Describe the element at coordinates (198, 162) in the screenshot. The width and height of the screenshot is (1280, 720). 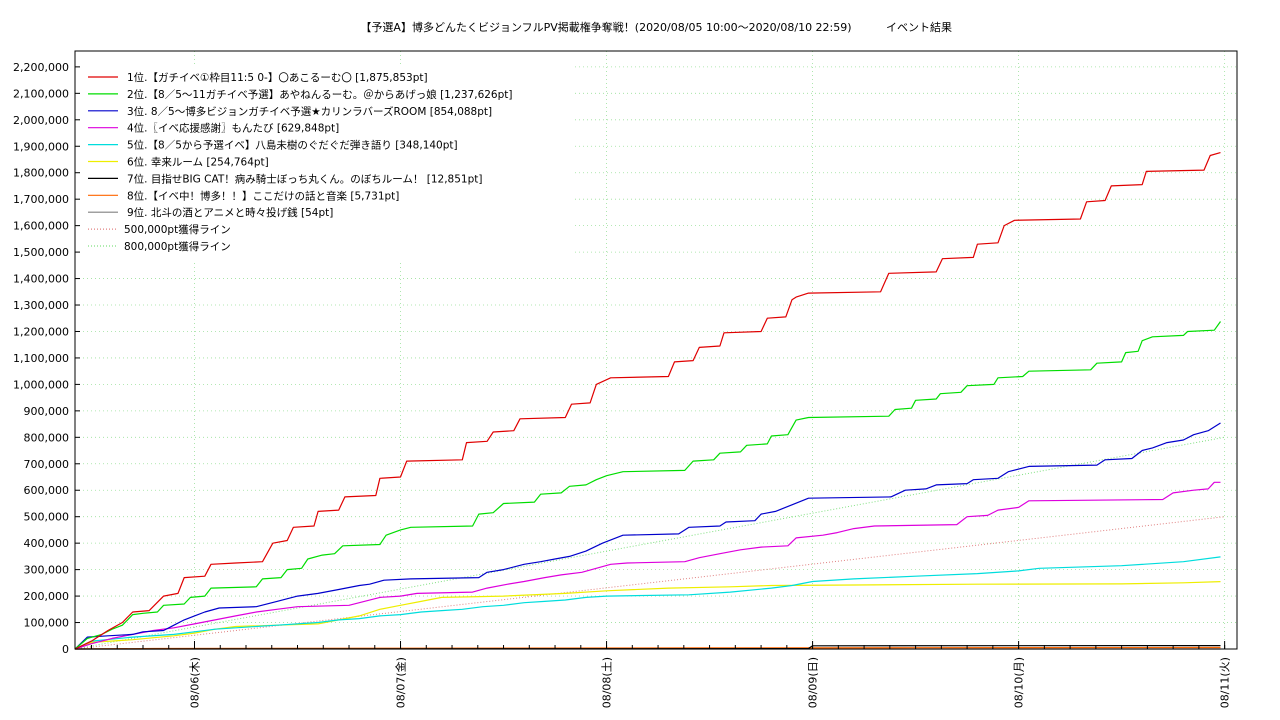
I see `legend-label: 6位. 幸来ルーム [254,764pt]` at that location.